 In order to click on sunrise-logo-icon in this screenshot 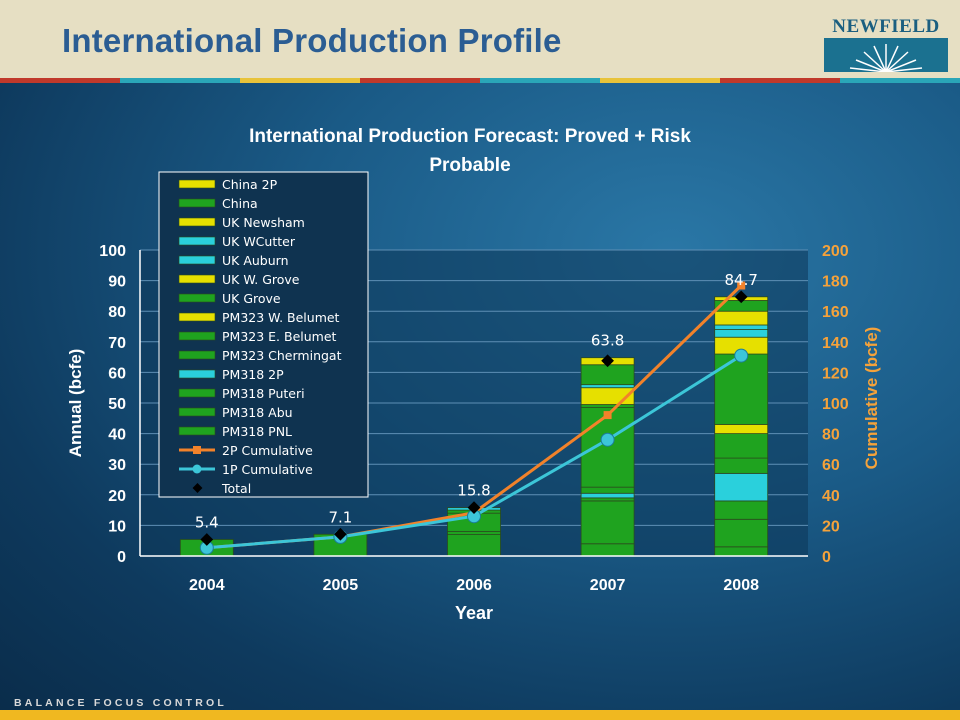, I will do `click(886, 55)`.